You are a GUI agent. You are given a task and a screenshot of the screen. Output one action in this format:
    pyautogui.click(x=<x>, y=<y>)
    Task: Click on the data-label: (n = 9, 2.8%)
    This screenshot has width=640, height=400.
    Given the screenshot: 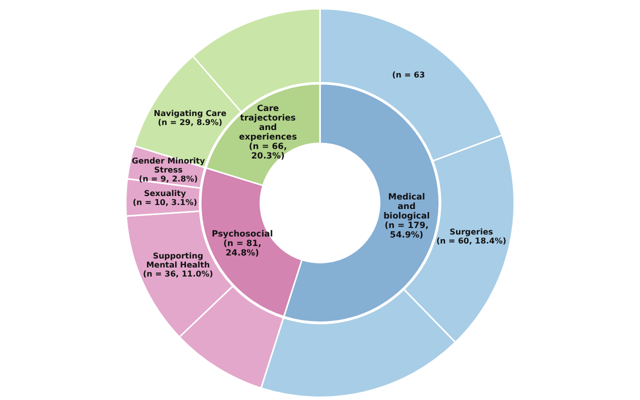 What is the action you would take?
    pyautogui.click(x=168, y=179)
    